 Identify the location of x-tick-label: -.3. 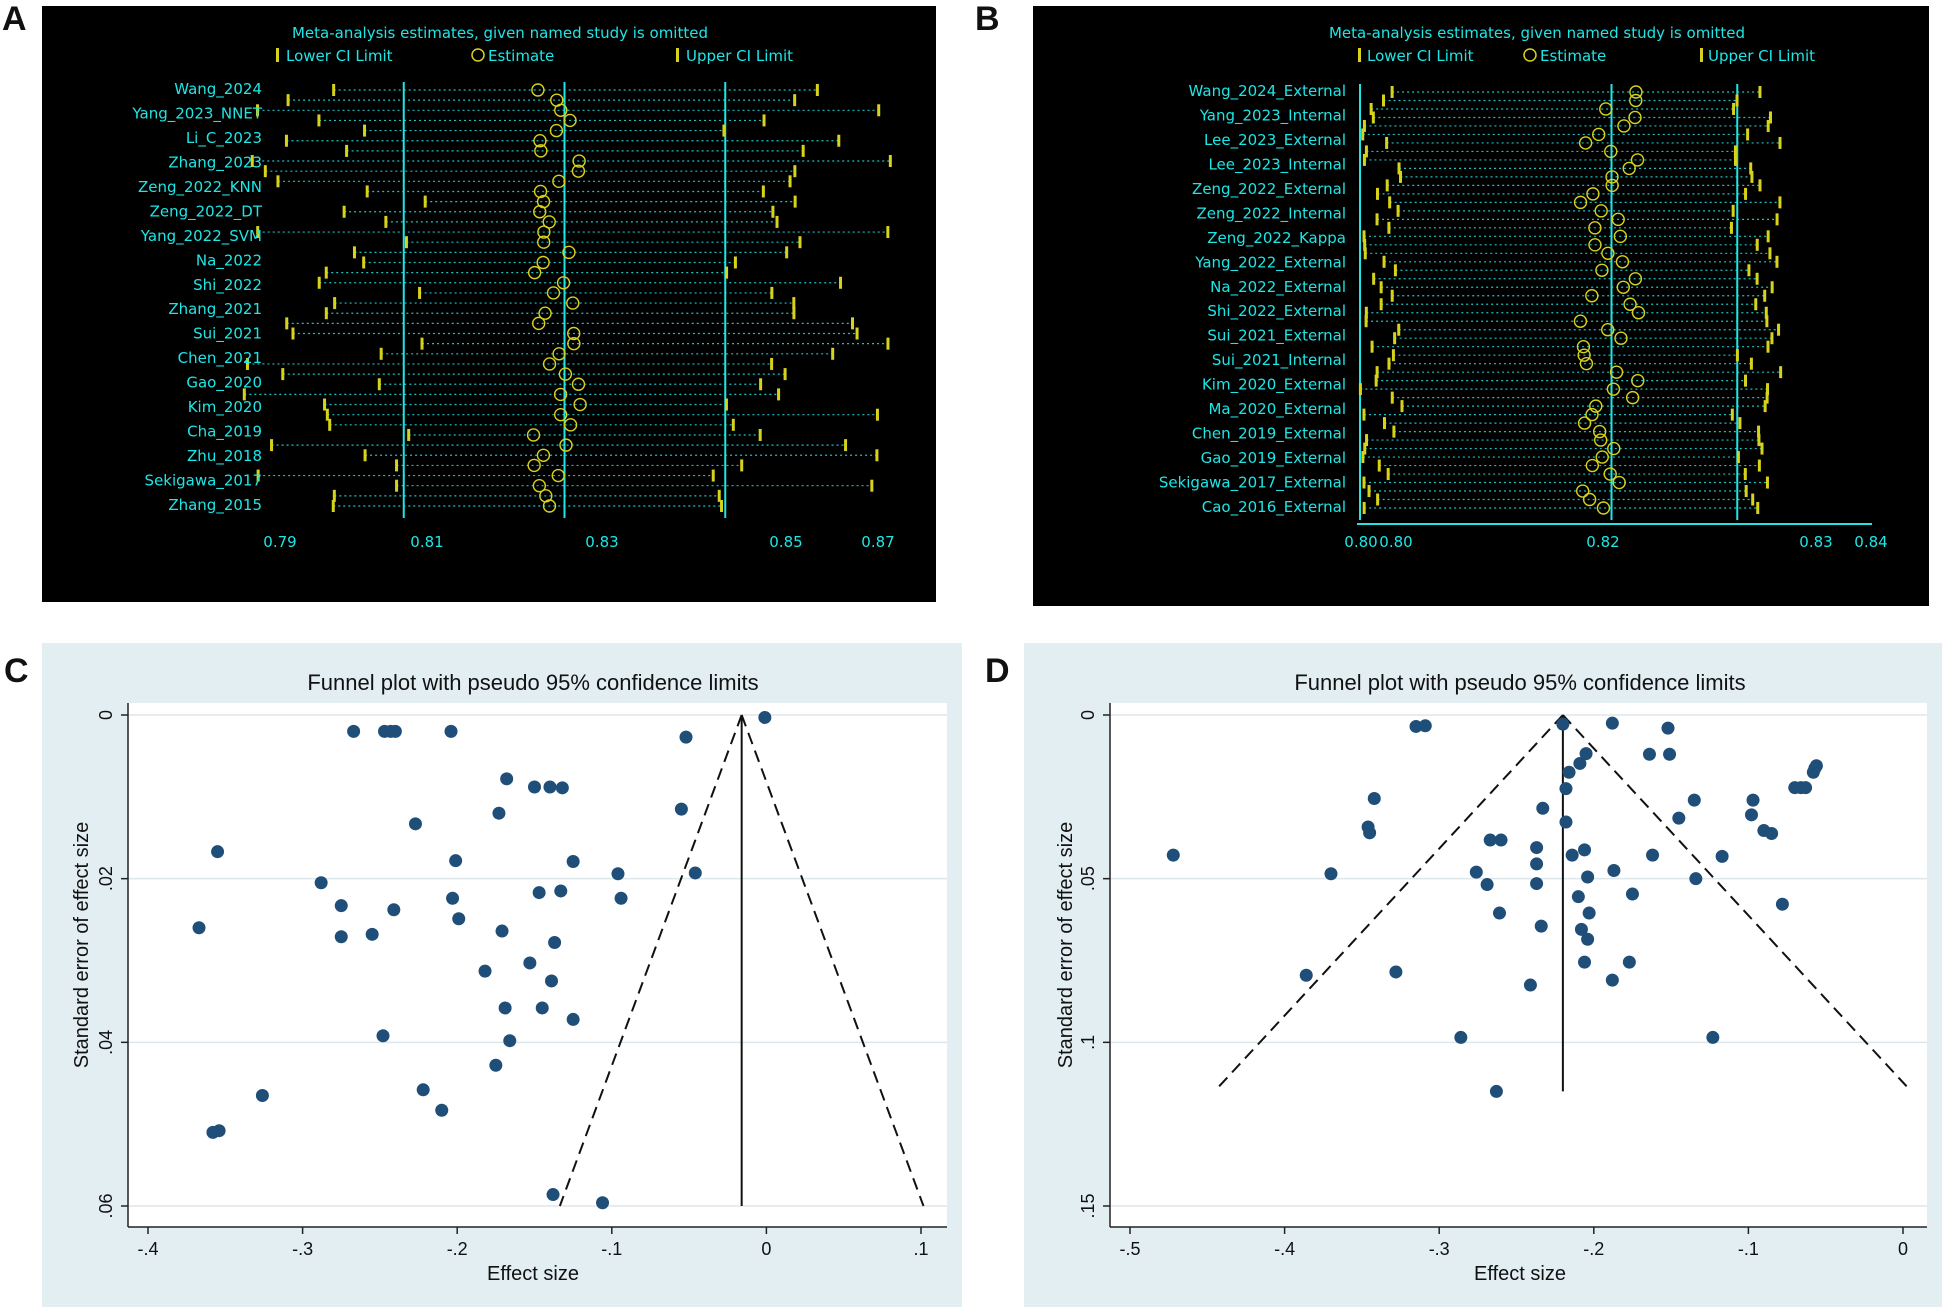
(302, 1249).